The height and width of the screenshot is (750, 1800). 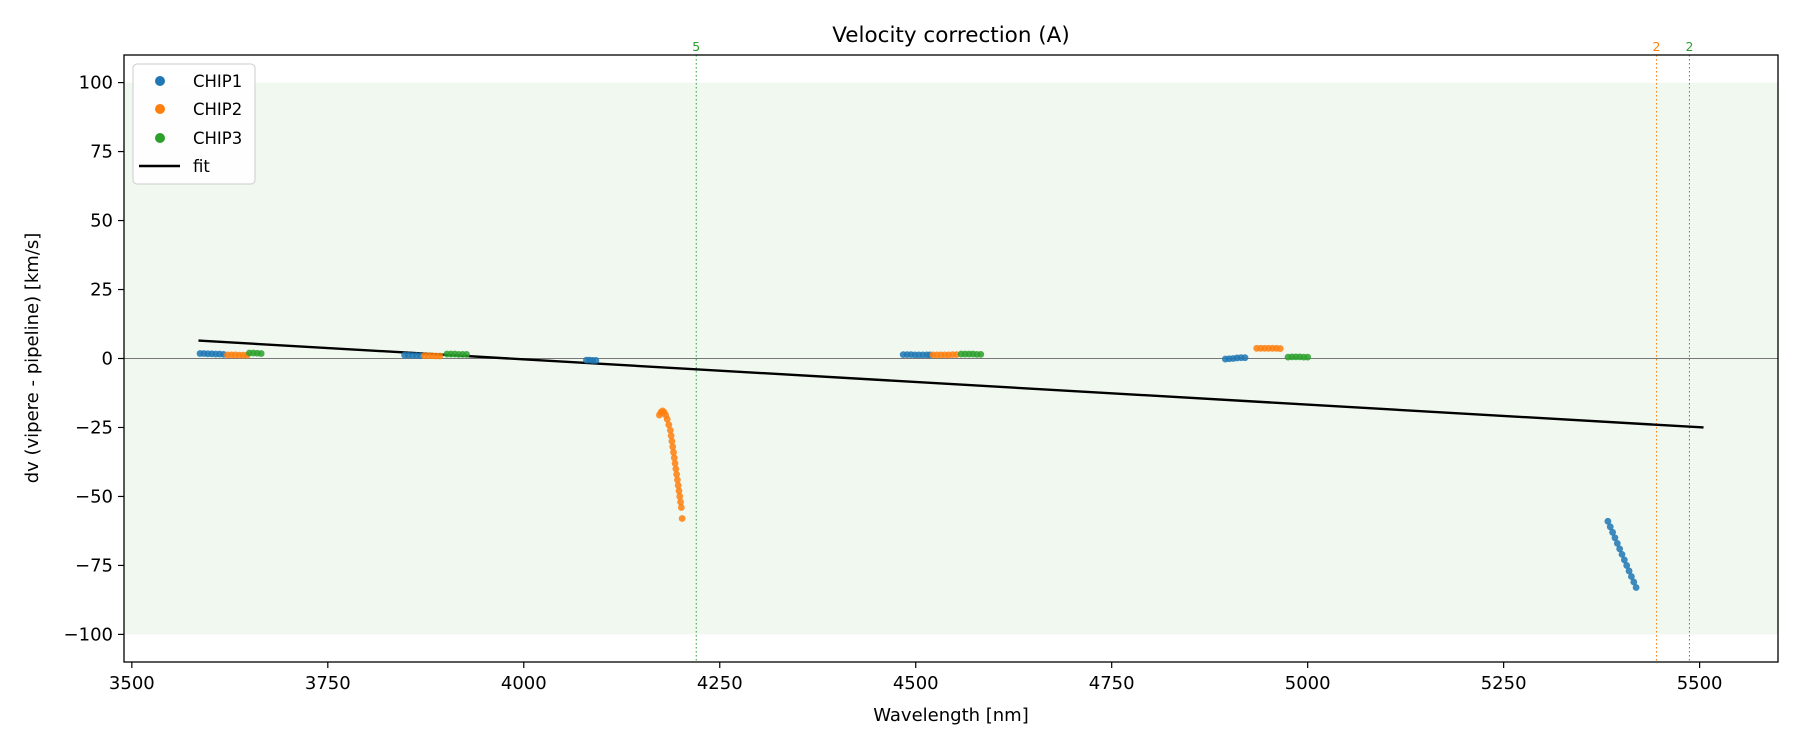 What do you see at coordinates (328, 683) in the screenshot?
I see `x-tick-label: 3750` at bounding box center [328, 683].